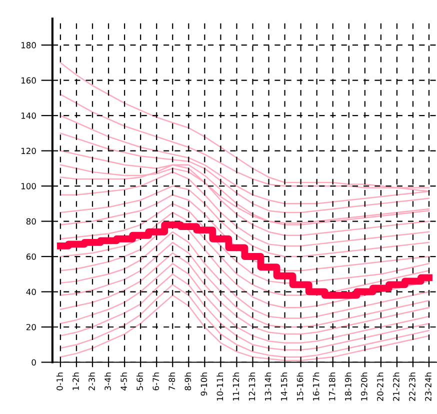 This screenshot has width=437, height=414. Describe the element at coordinates (412, 386) in the screenshot. I see `x-tick-label: 22-23h` at that location.